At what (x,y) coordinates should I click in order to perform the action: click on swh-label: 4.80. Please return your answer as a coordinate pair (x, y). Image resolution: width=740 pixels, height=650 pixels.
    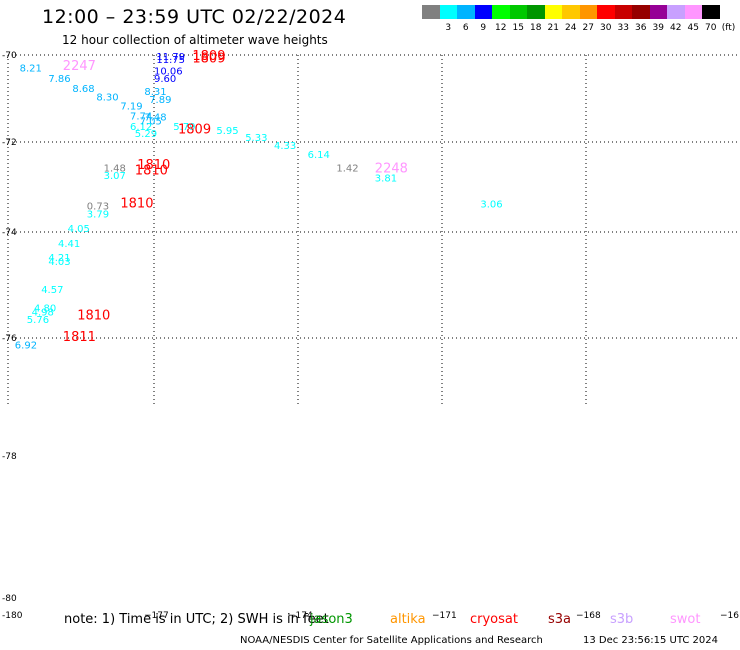
    Looking at the image, I should click on (45, 309).